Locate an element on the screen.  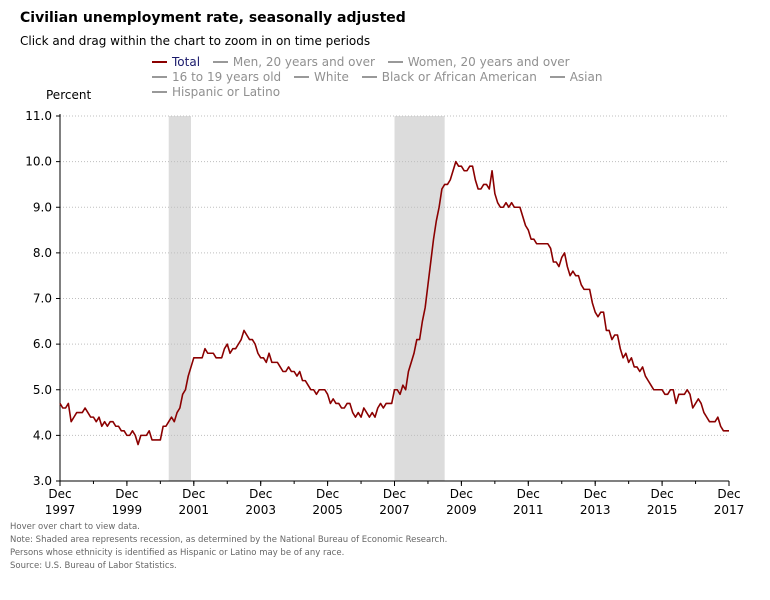
legend-label: White is located at coordinates (331, 77).